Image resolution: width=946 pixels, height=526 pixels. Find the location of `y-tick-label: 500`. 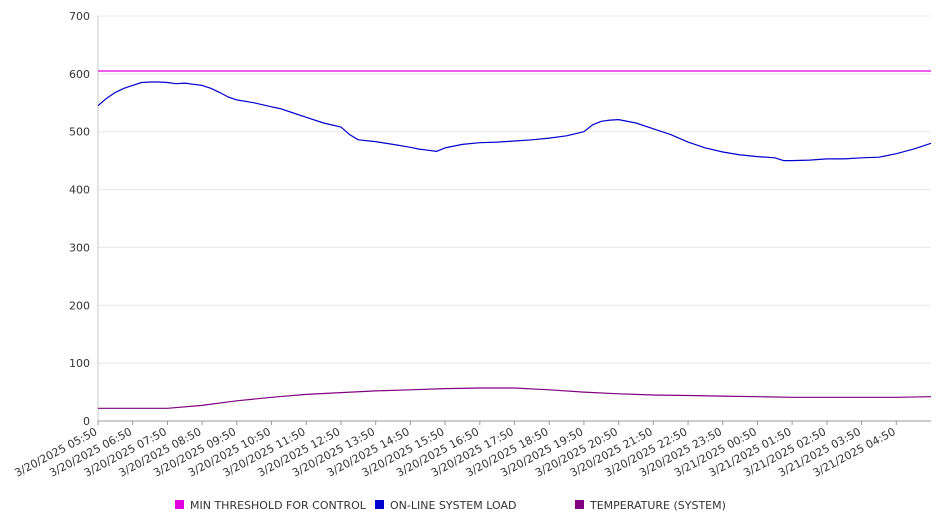

y-tick-label: 500 is located at coordinates (79, 132).